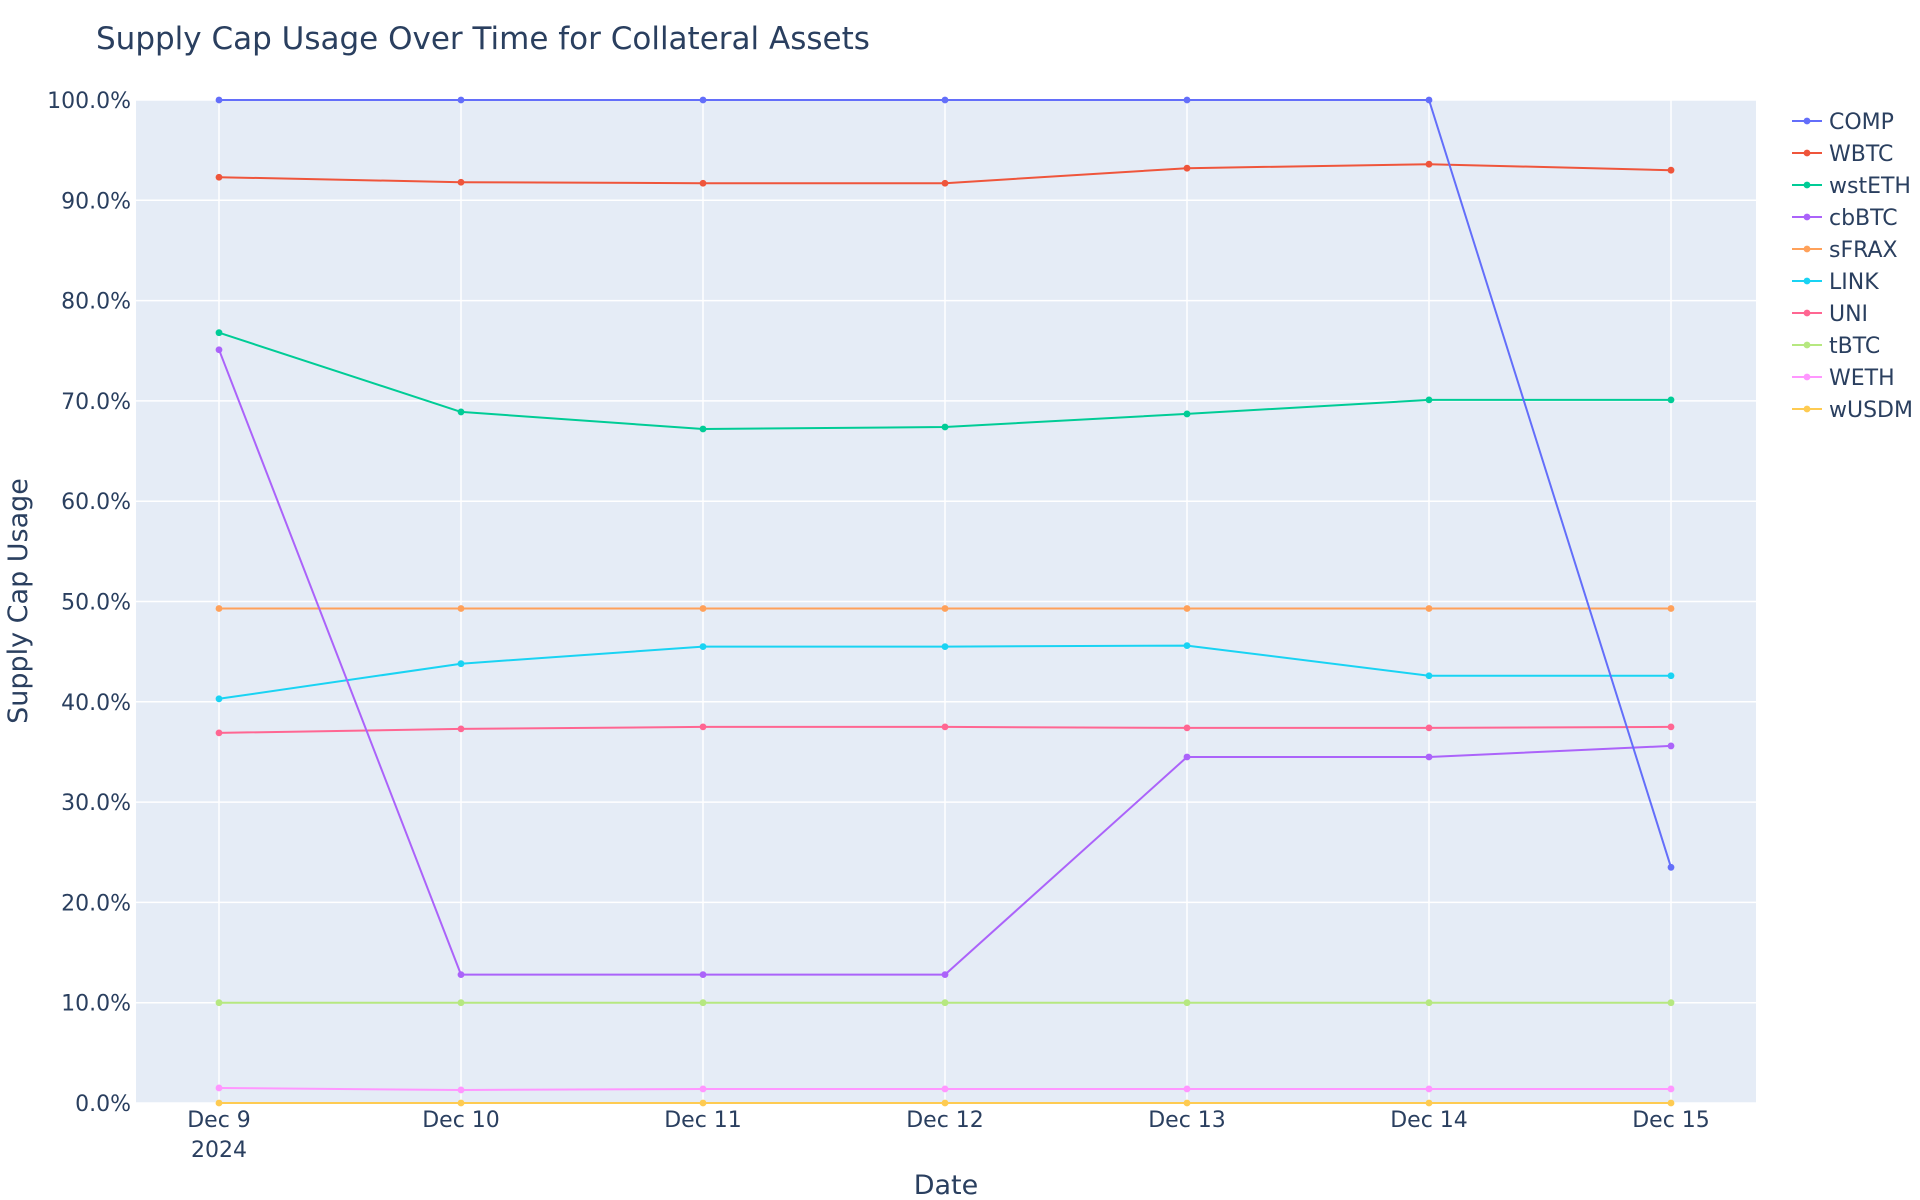  I want to click on legend-item-weth: WETH, so click(1843, 378).